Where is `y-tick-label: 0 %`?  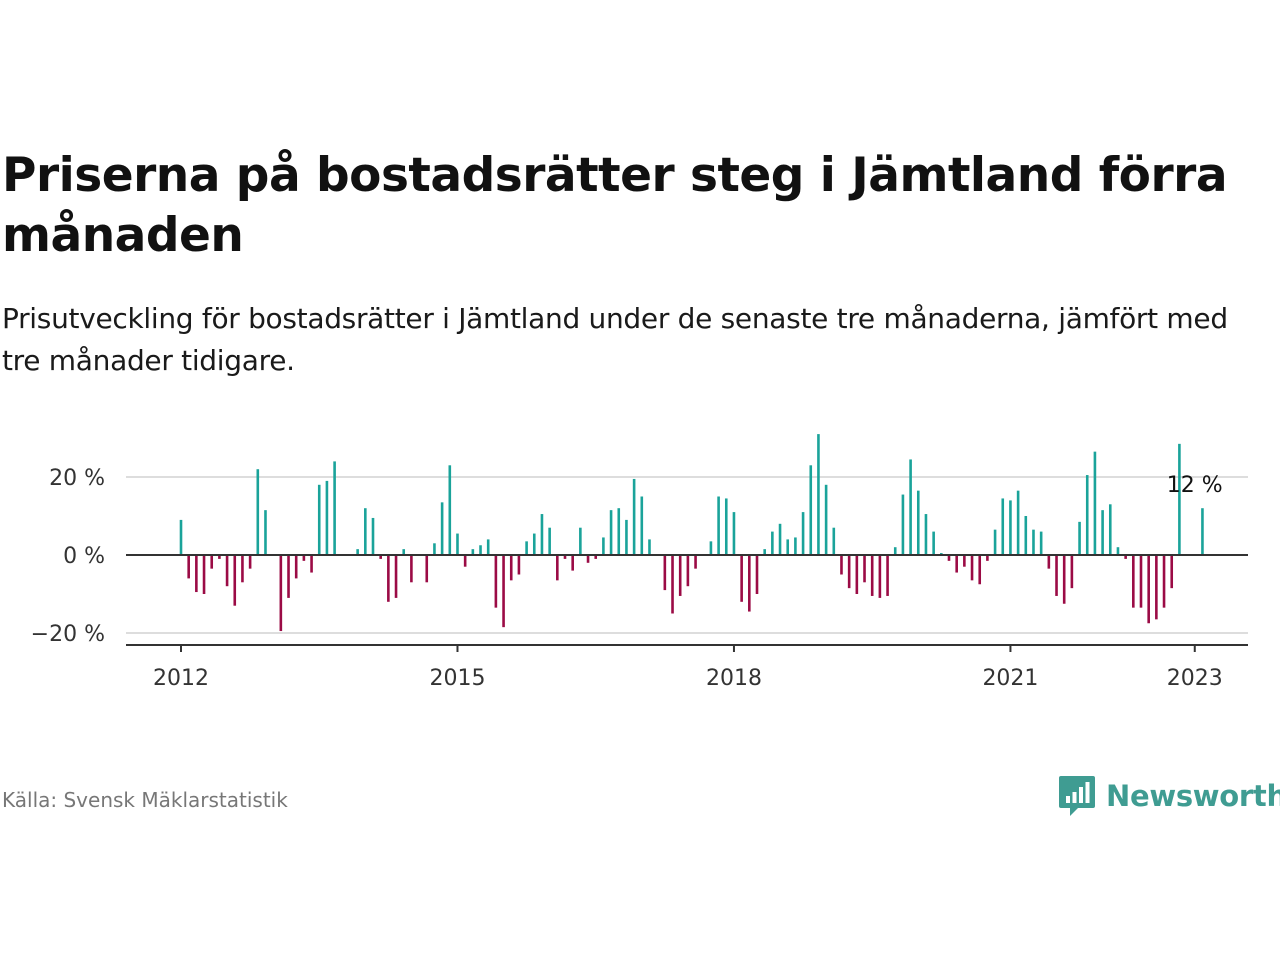
y-tick-label: 0 % is located at coordinates (84, 556).